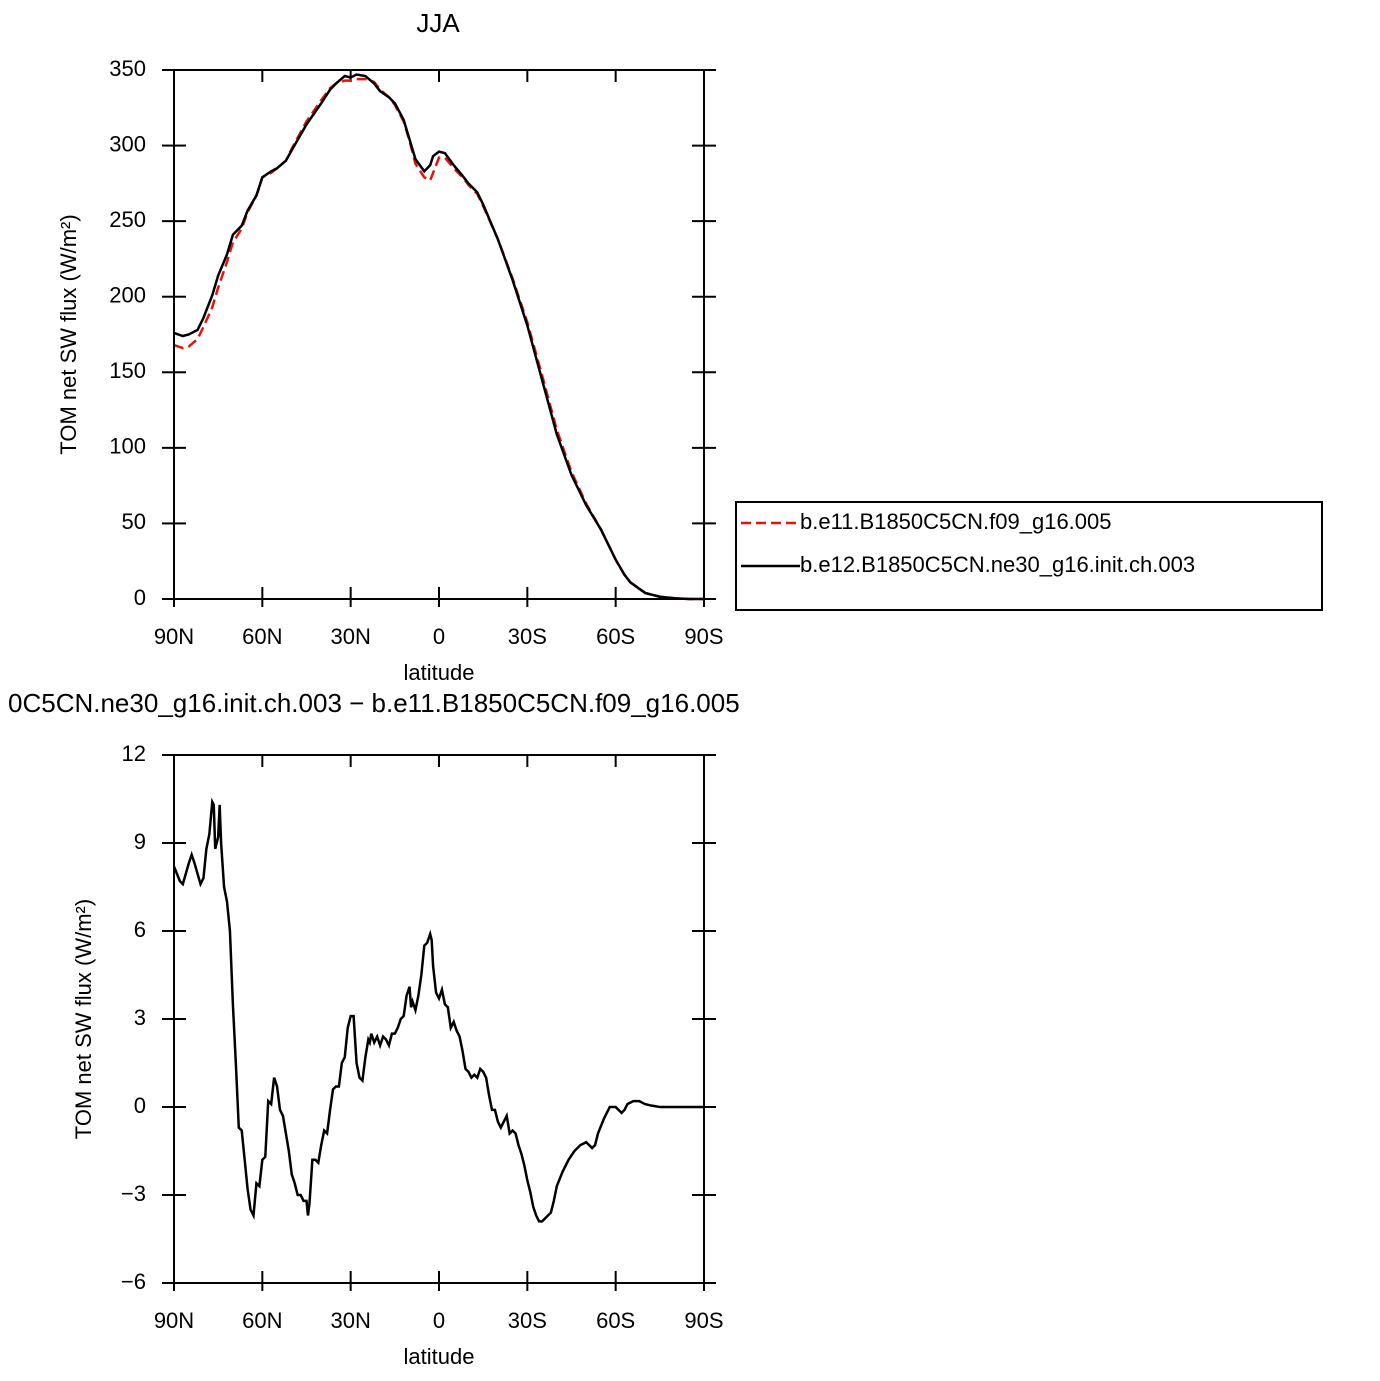  I want to click on y-tick-label: 100, so click(127, 446).